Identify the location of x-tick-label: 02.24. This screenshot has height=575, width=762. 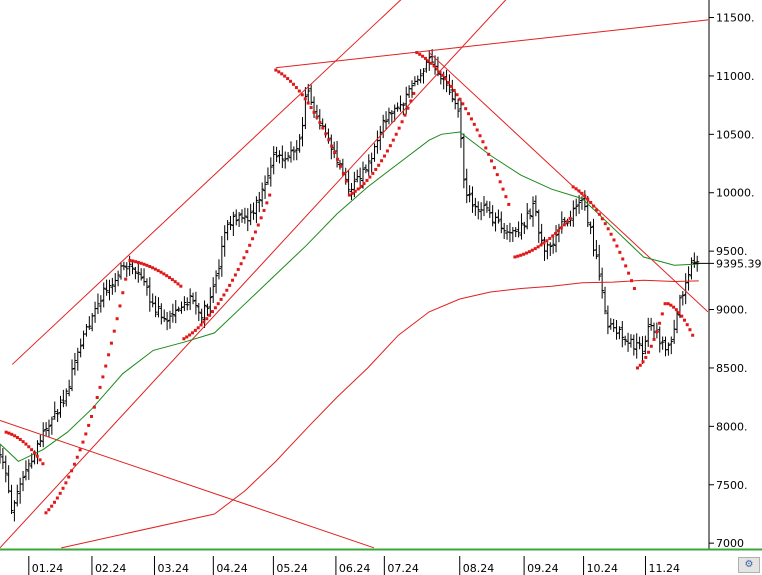
(111, 568).